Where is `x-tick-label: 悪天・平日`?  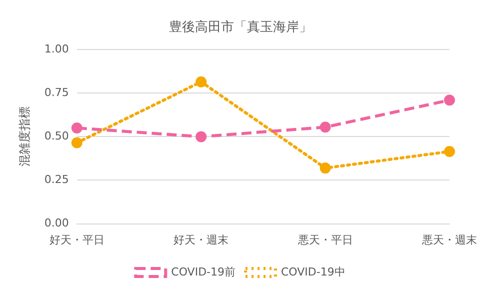 x-tick-label: 悪天・平日 is located at coordinates (324, 239).